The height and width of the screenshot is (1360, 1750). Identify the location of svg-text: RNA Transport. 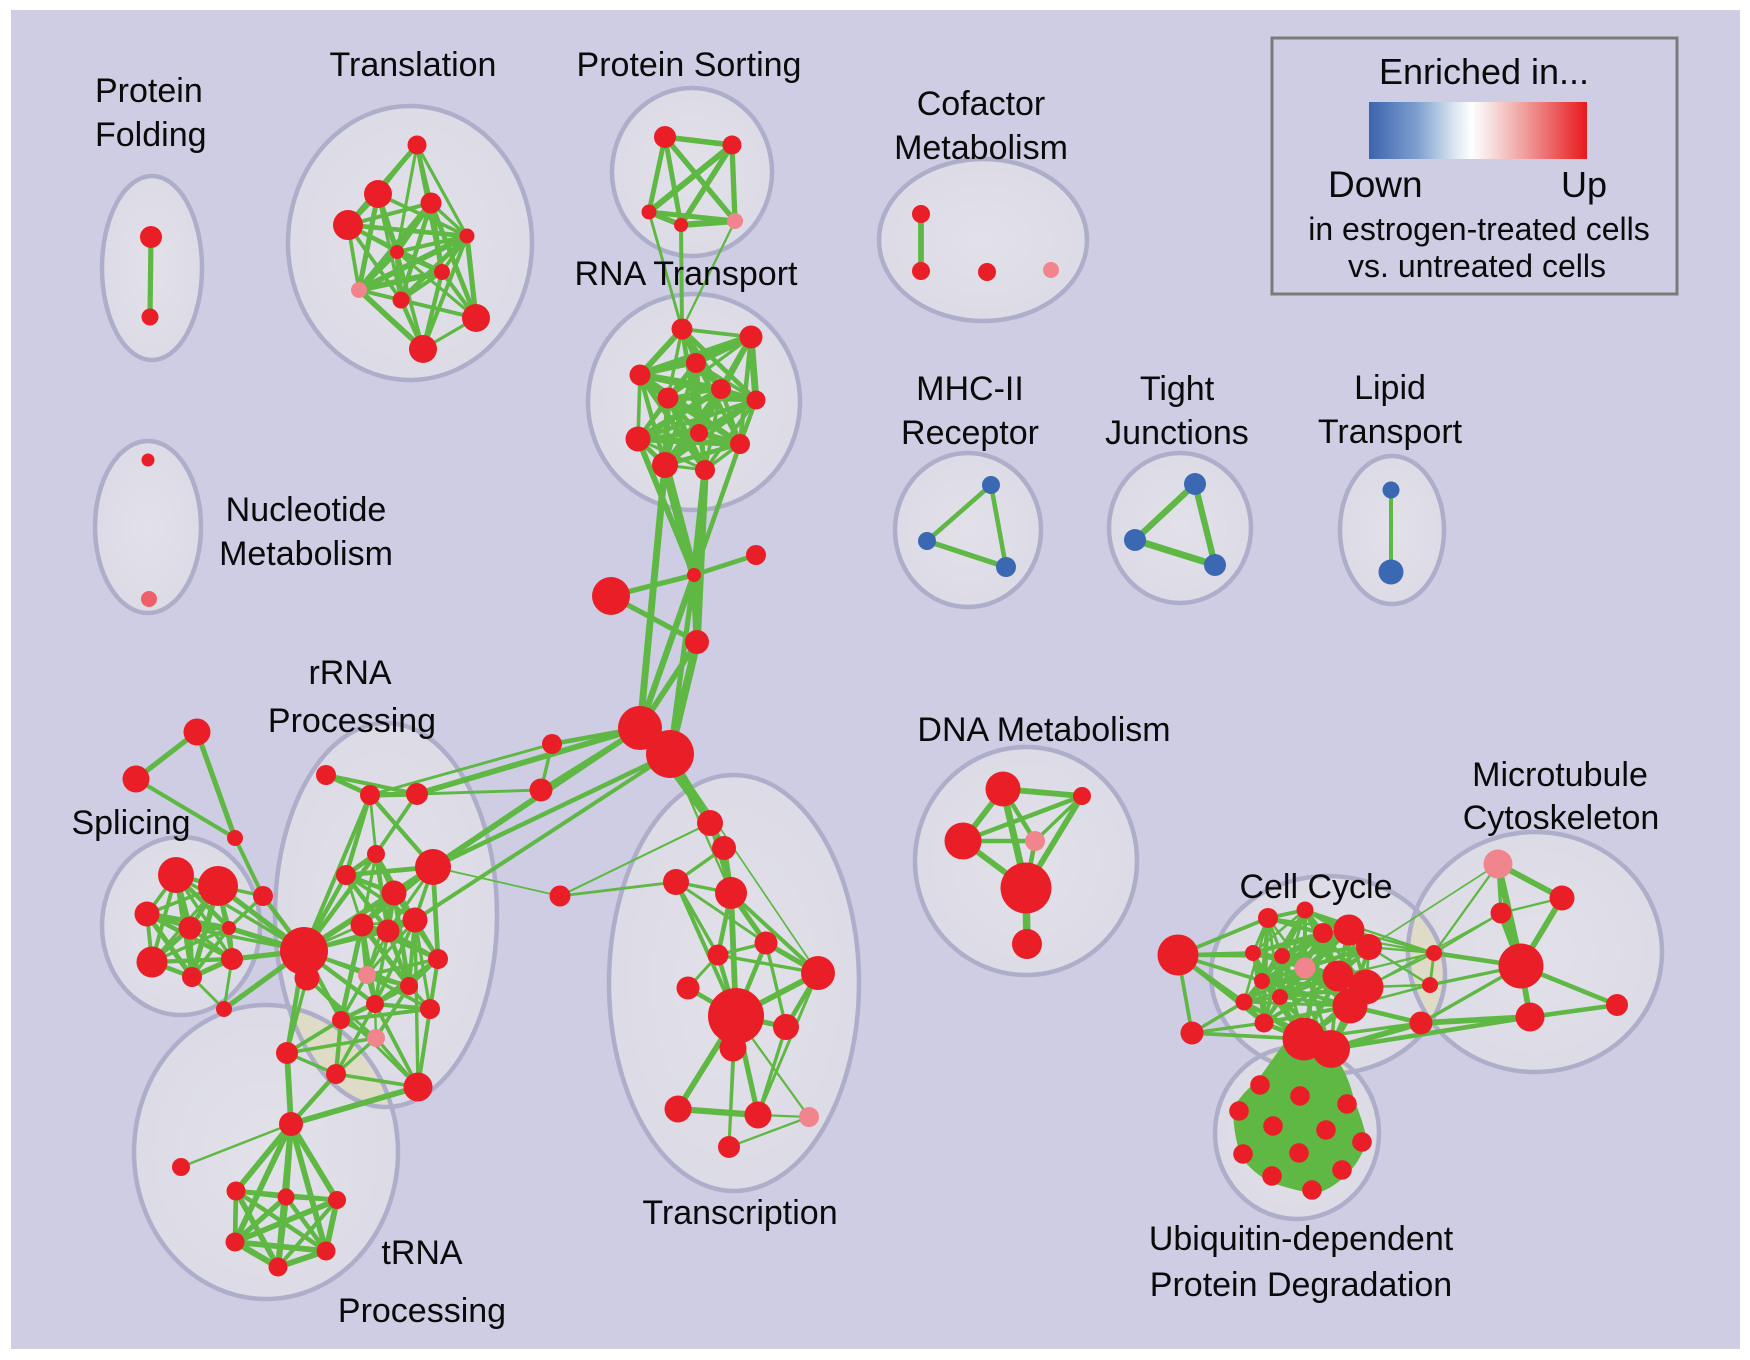
(687, 274).